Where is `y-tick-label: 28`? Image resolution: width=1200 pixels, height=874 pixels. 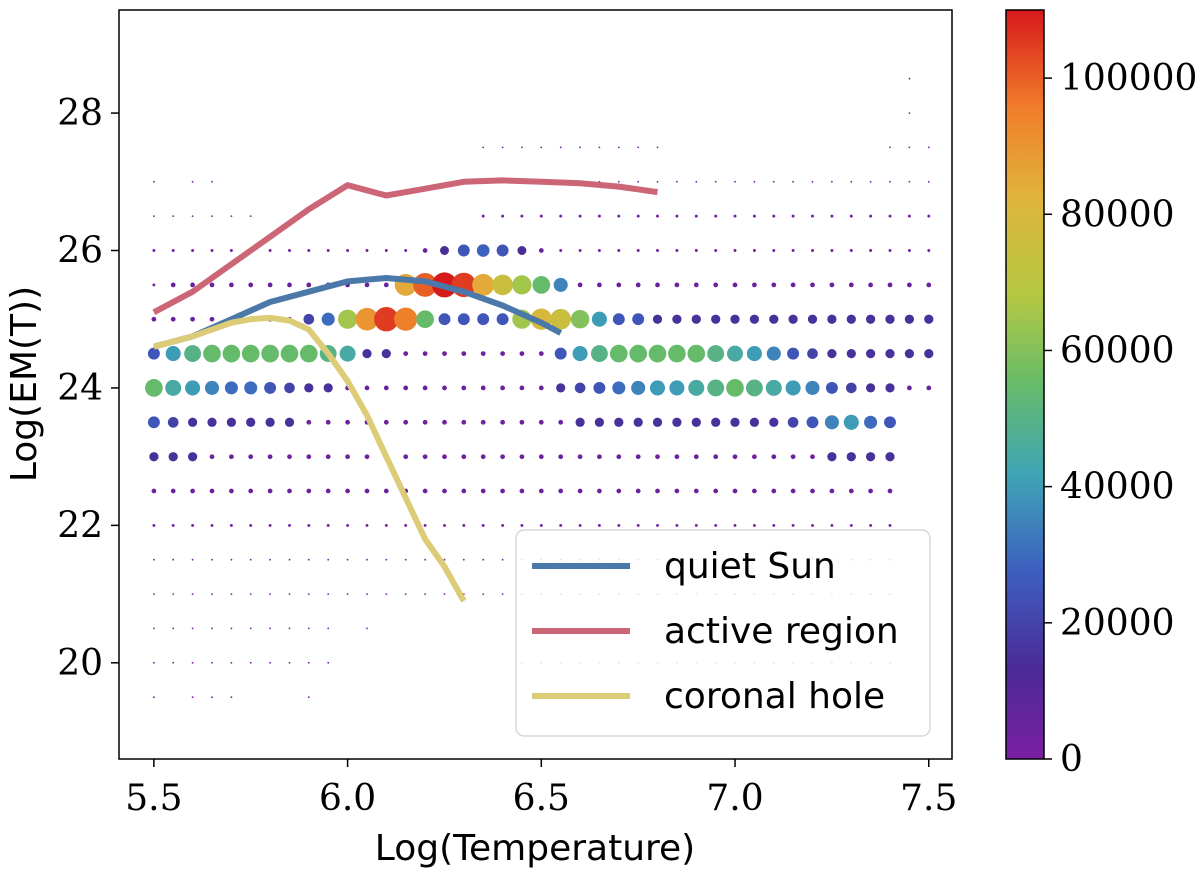 y-tick-label: 28 is located at coordinates (80, 113).